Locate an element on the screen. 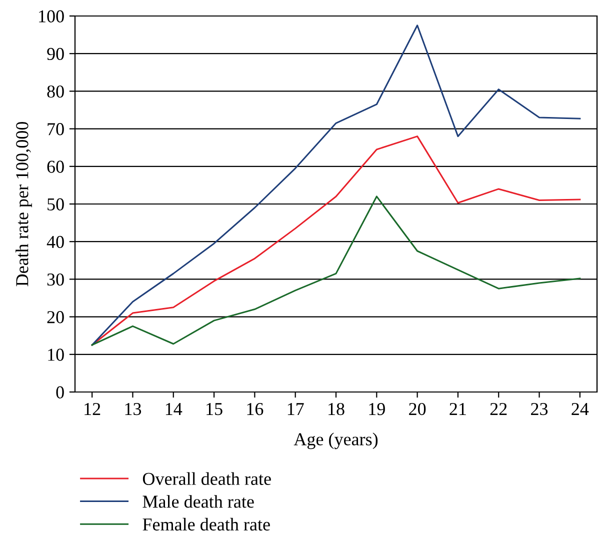  y-tick-label: 90 is located at coordinates (55, 54).